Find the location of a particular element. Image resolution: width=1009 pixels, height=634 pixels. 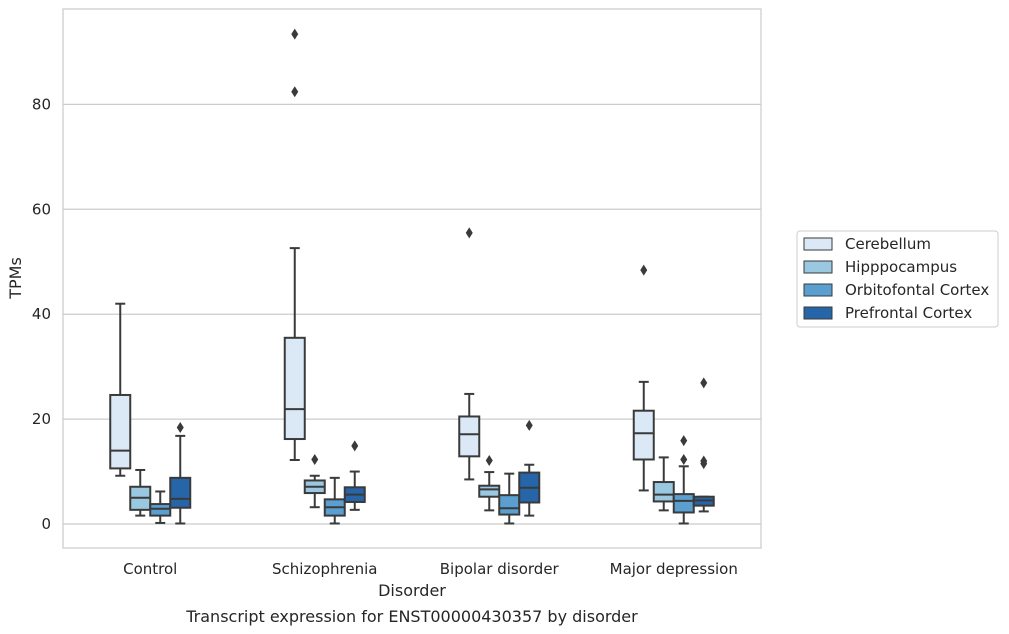

legend-label: Hipppocampus is located at coordinates (901, 267).